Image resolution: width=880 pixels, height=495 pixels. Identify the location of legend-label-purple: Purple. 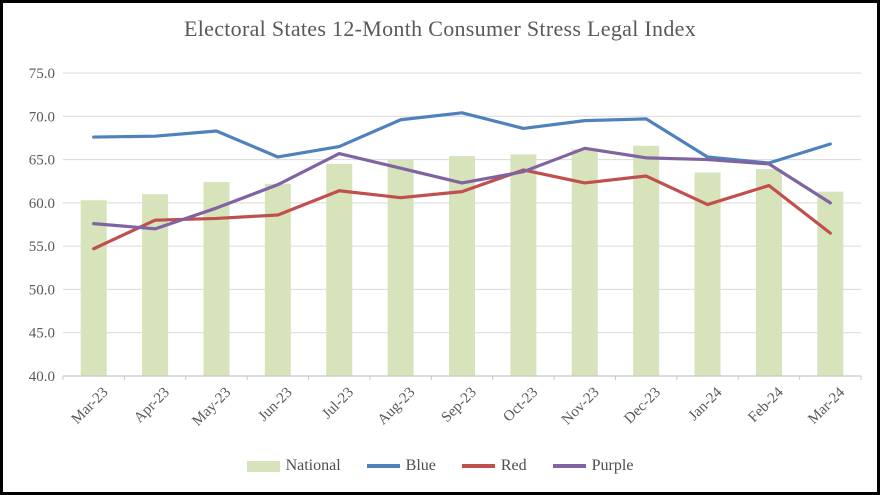
(612, 465).